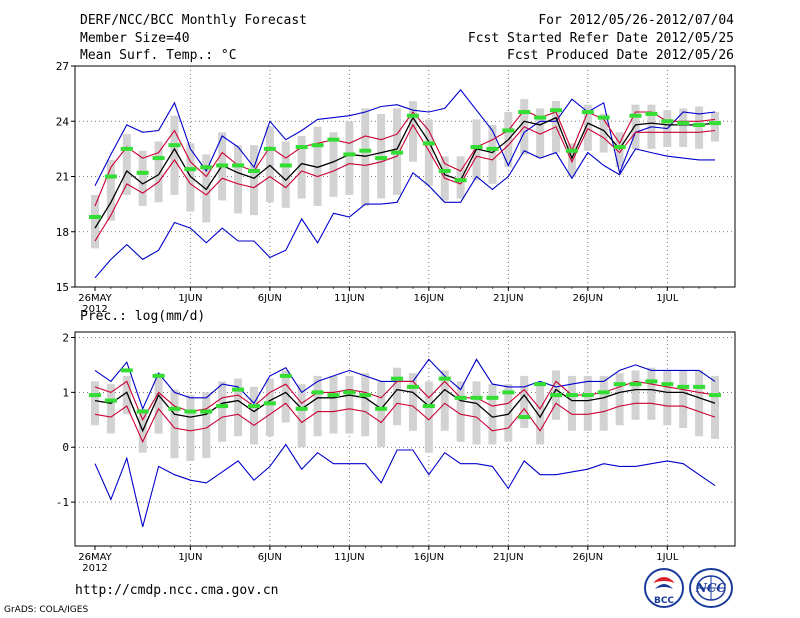 The width and height of the screenshot is (800, 618). What do you see at coordinates (620, 55) in the screenshot?
I see `fcst-produced-date: Fcst Produced Date 2012/05/26` at bounding box center [620, 55].